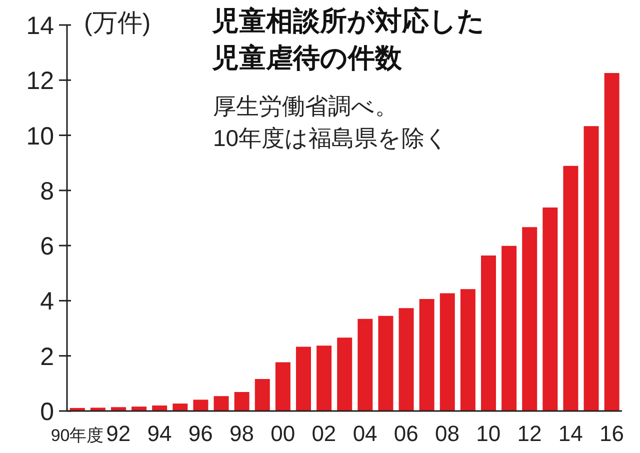 The width and height of the screenshot is (640, 453). What do you see at coordinates (159, 433) in the screenshot?
I see `x-tick-label: 94` at bounding box center [159, 433].